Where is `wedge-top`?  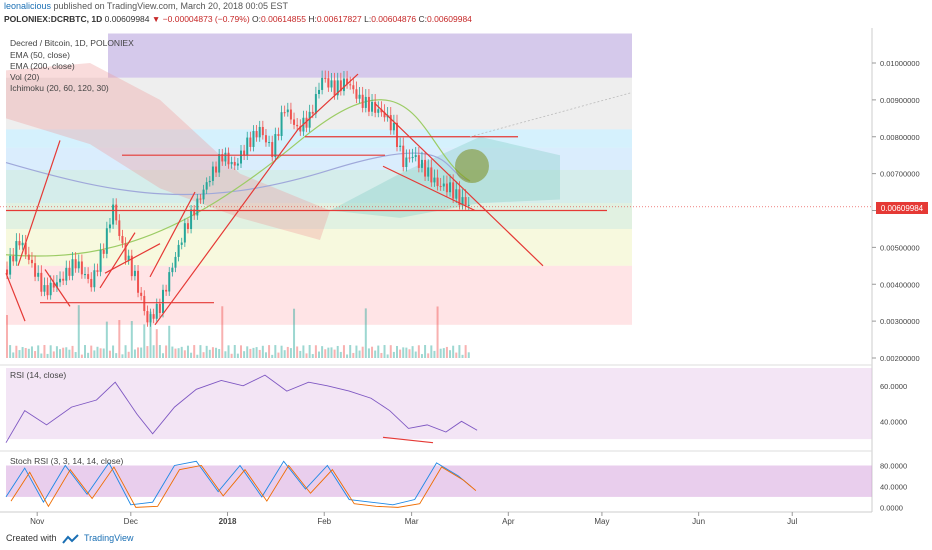
wedge-top is located at coordinates (459, 185).